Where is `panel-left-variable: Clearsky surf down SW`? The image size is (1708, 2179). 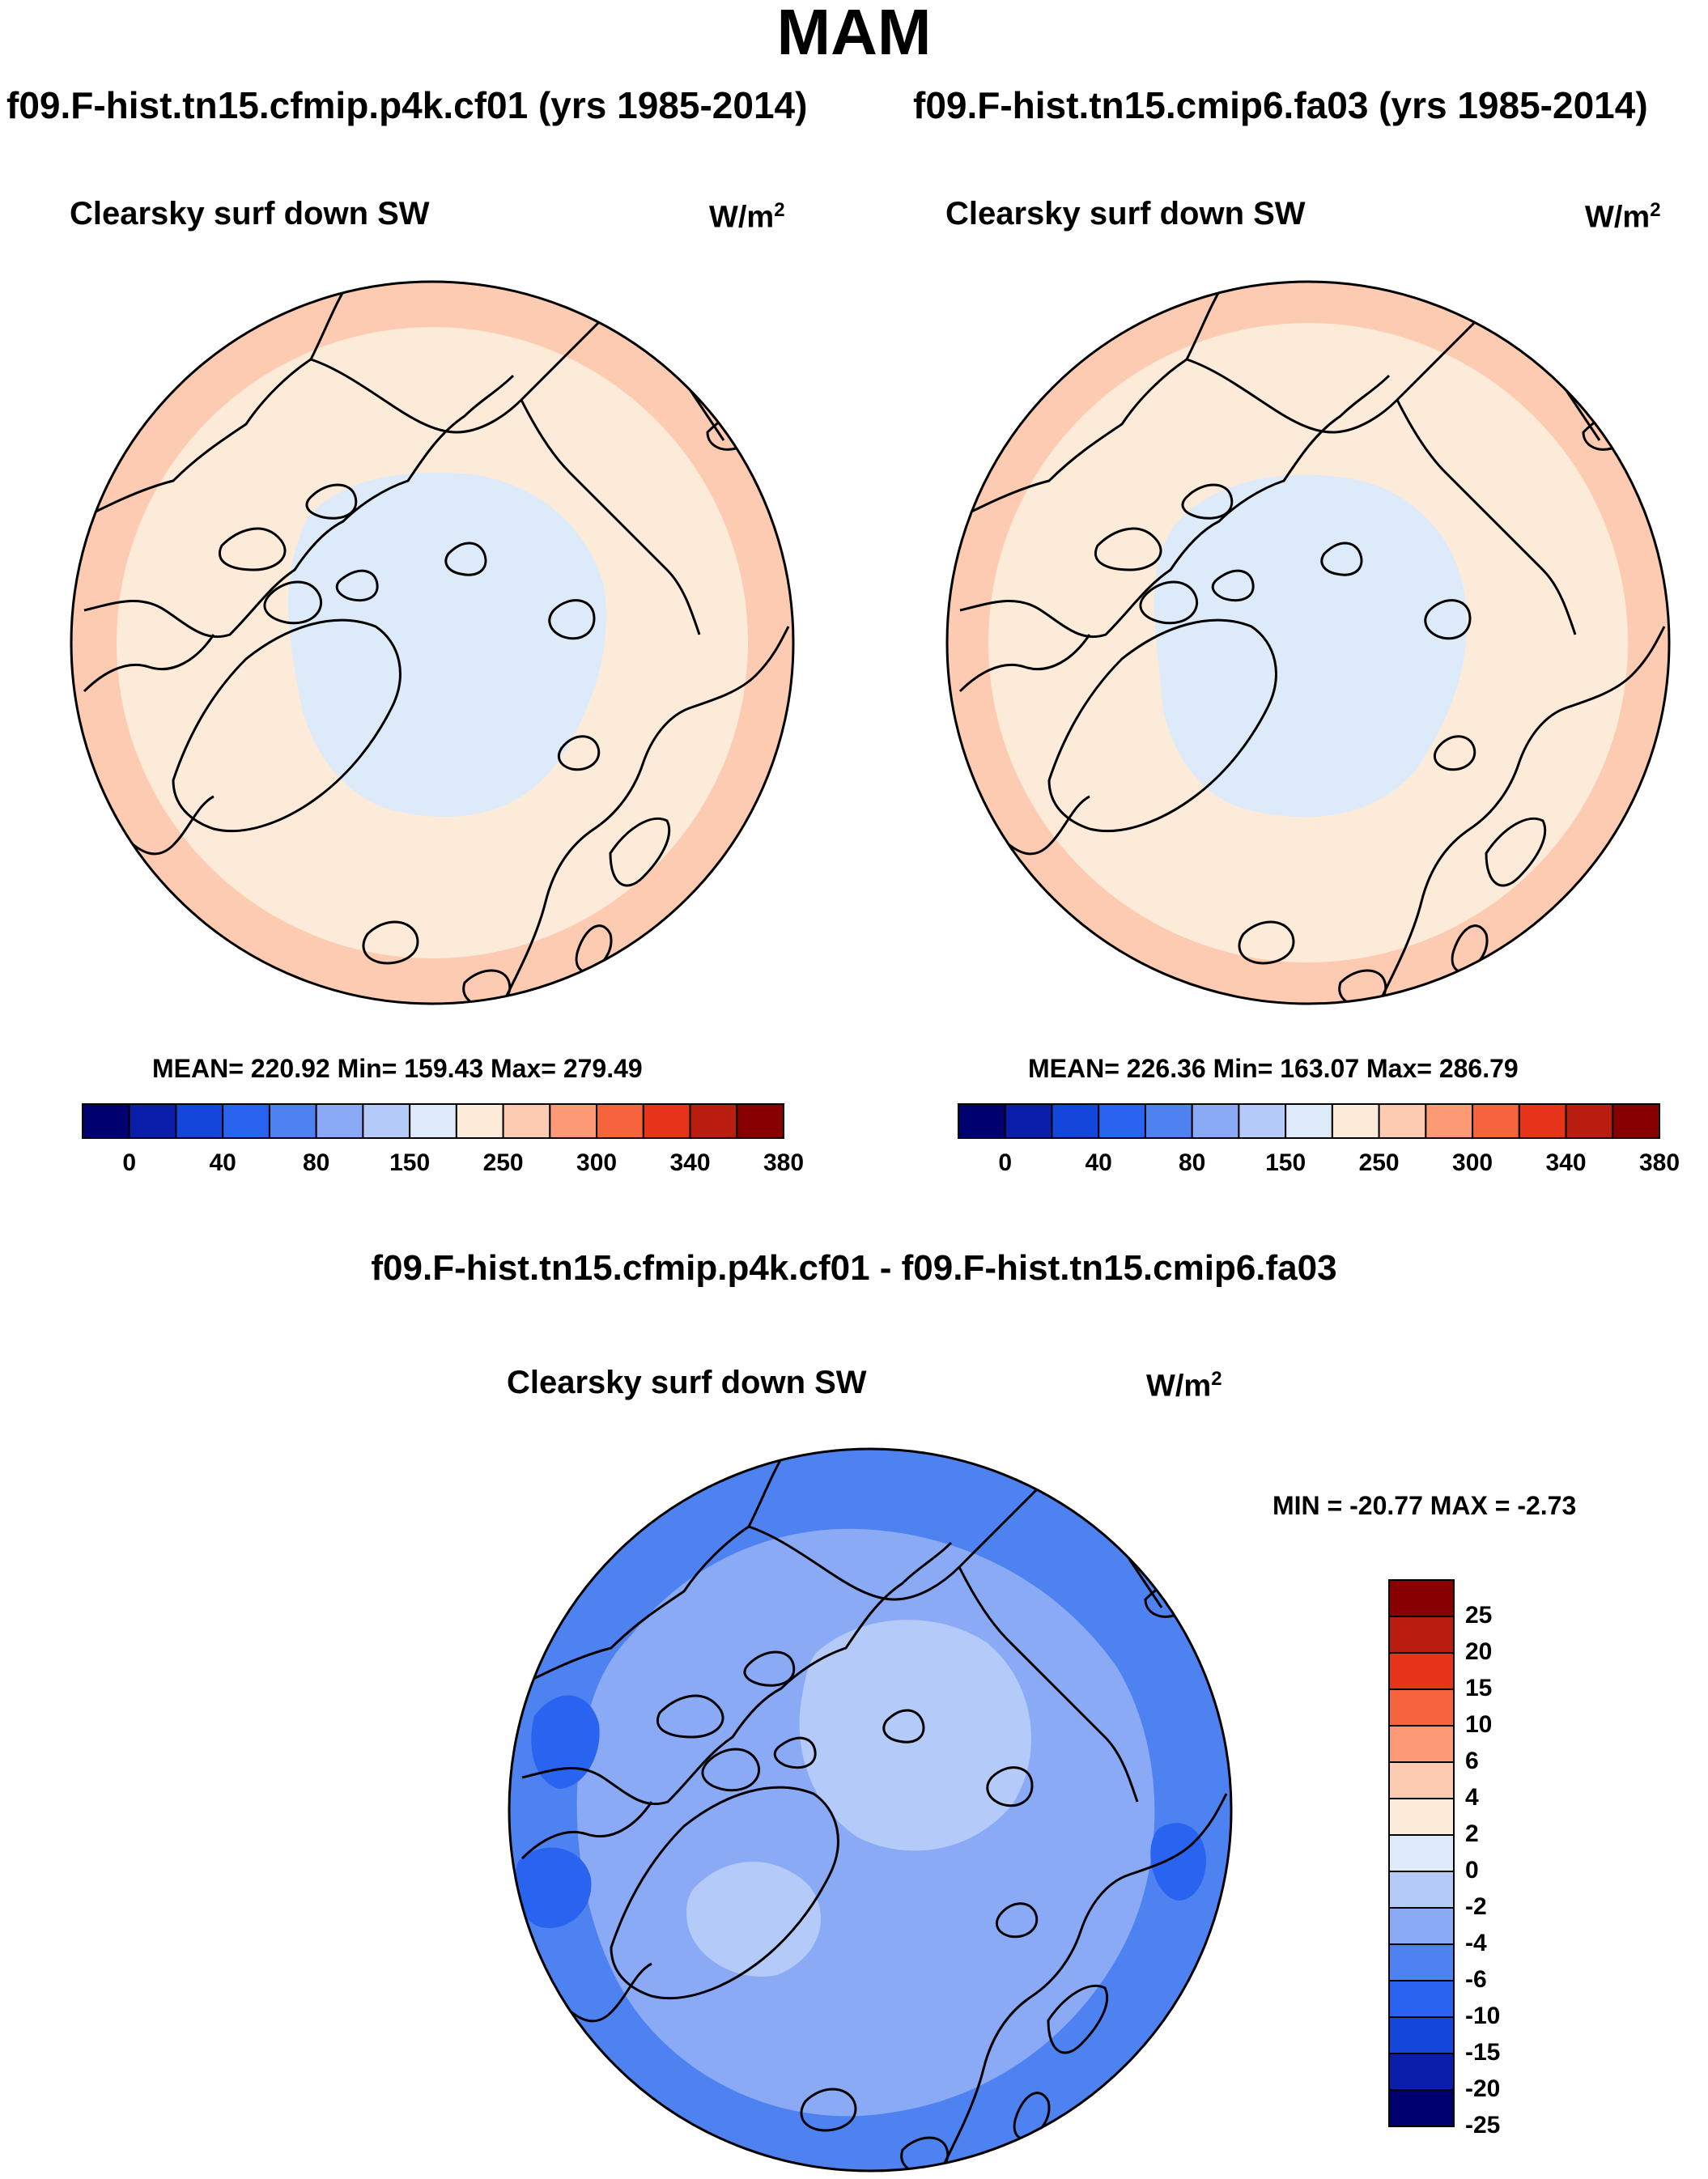
panel-left-variable: Clearsky surf down SW is located at coordinates (250, 213).